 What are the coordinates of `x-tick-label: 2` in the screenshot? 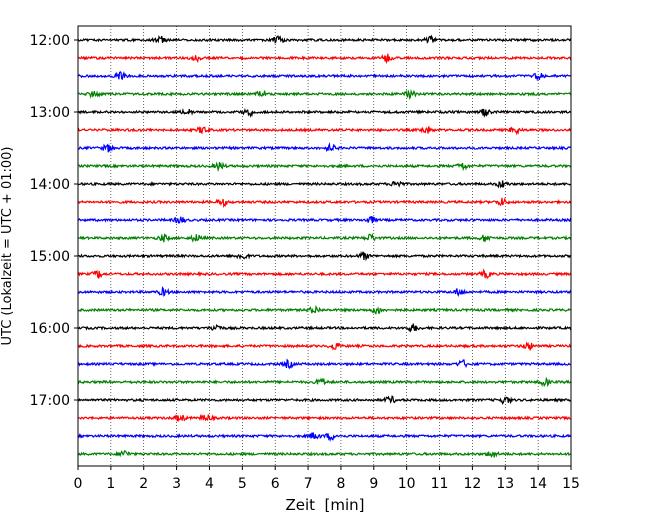 It's located at (143, 484).